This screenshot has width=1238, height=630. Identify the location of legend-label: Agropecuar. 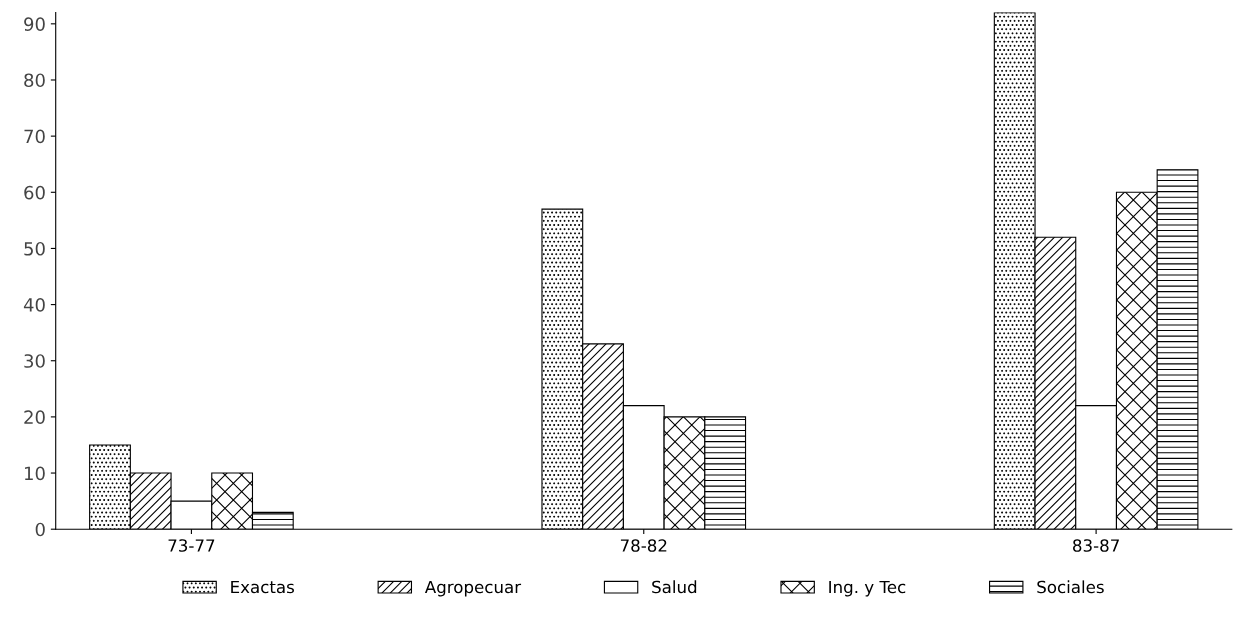
(473, 588).